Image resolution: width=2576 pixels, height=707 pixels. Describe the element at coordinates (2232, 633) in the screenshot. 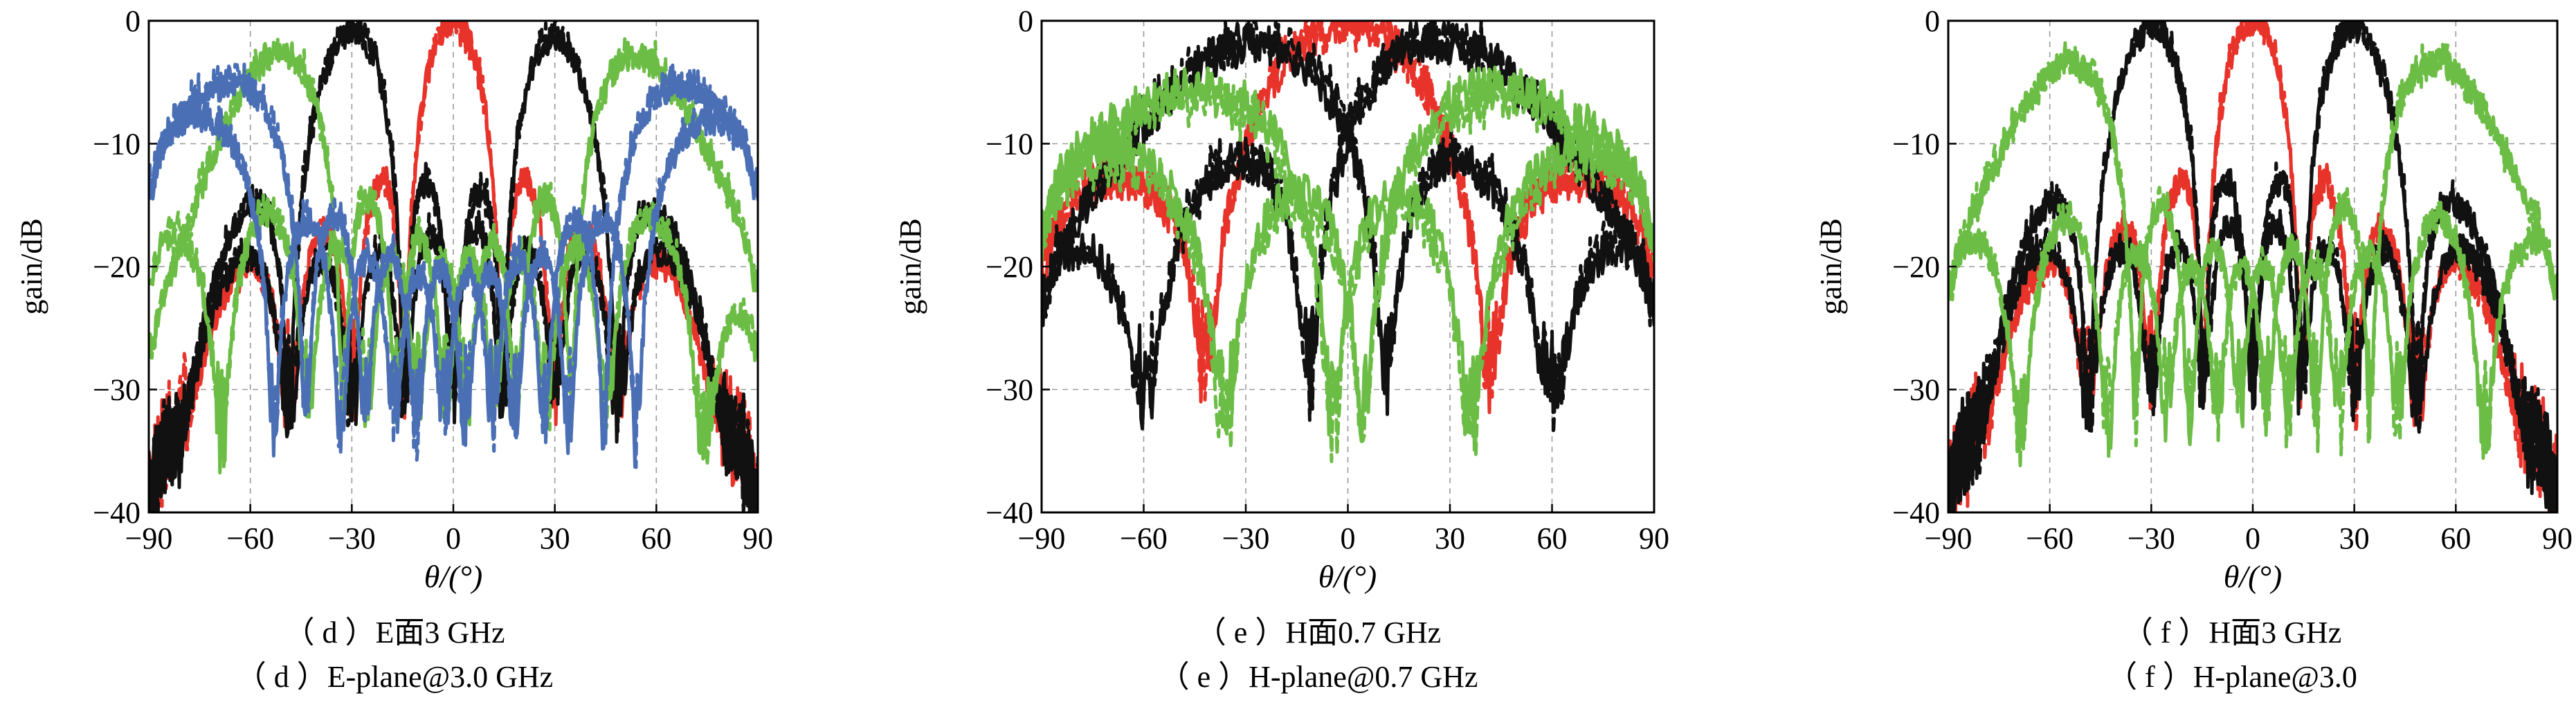

I see `panel-f-caption-cn: （ f ）H面3 GHz` at that location.